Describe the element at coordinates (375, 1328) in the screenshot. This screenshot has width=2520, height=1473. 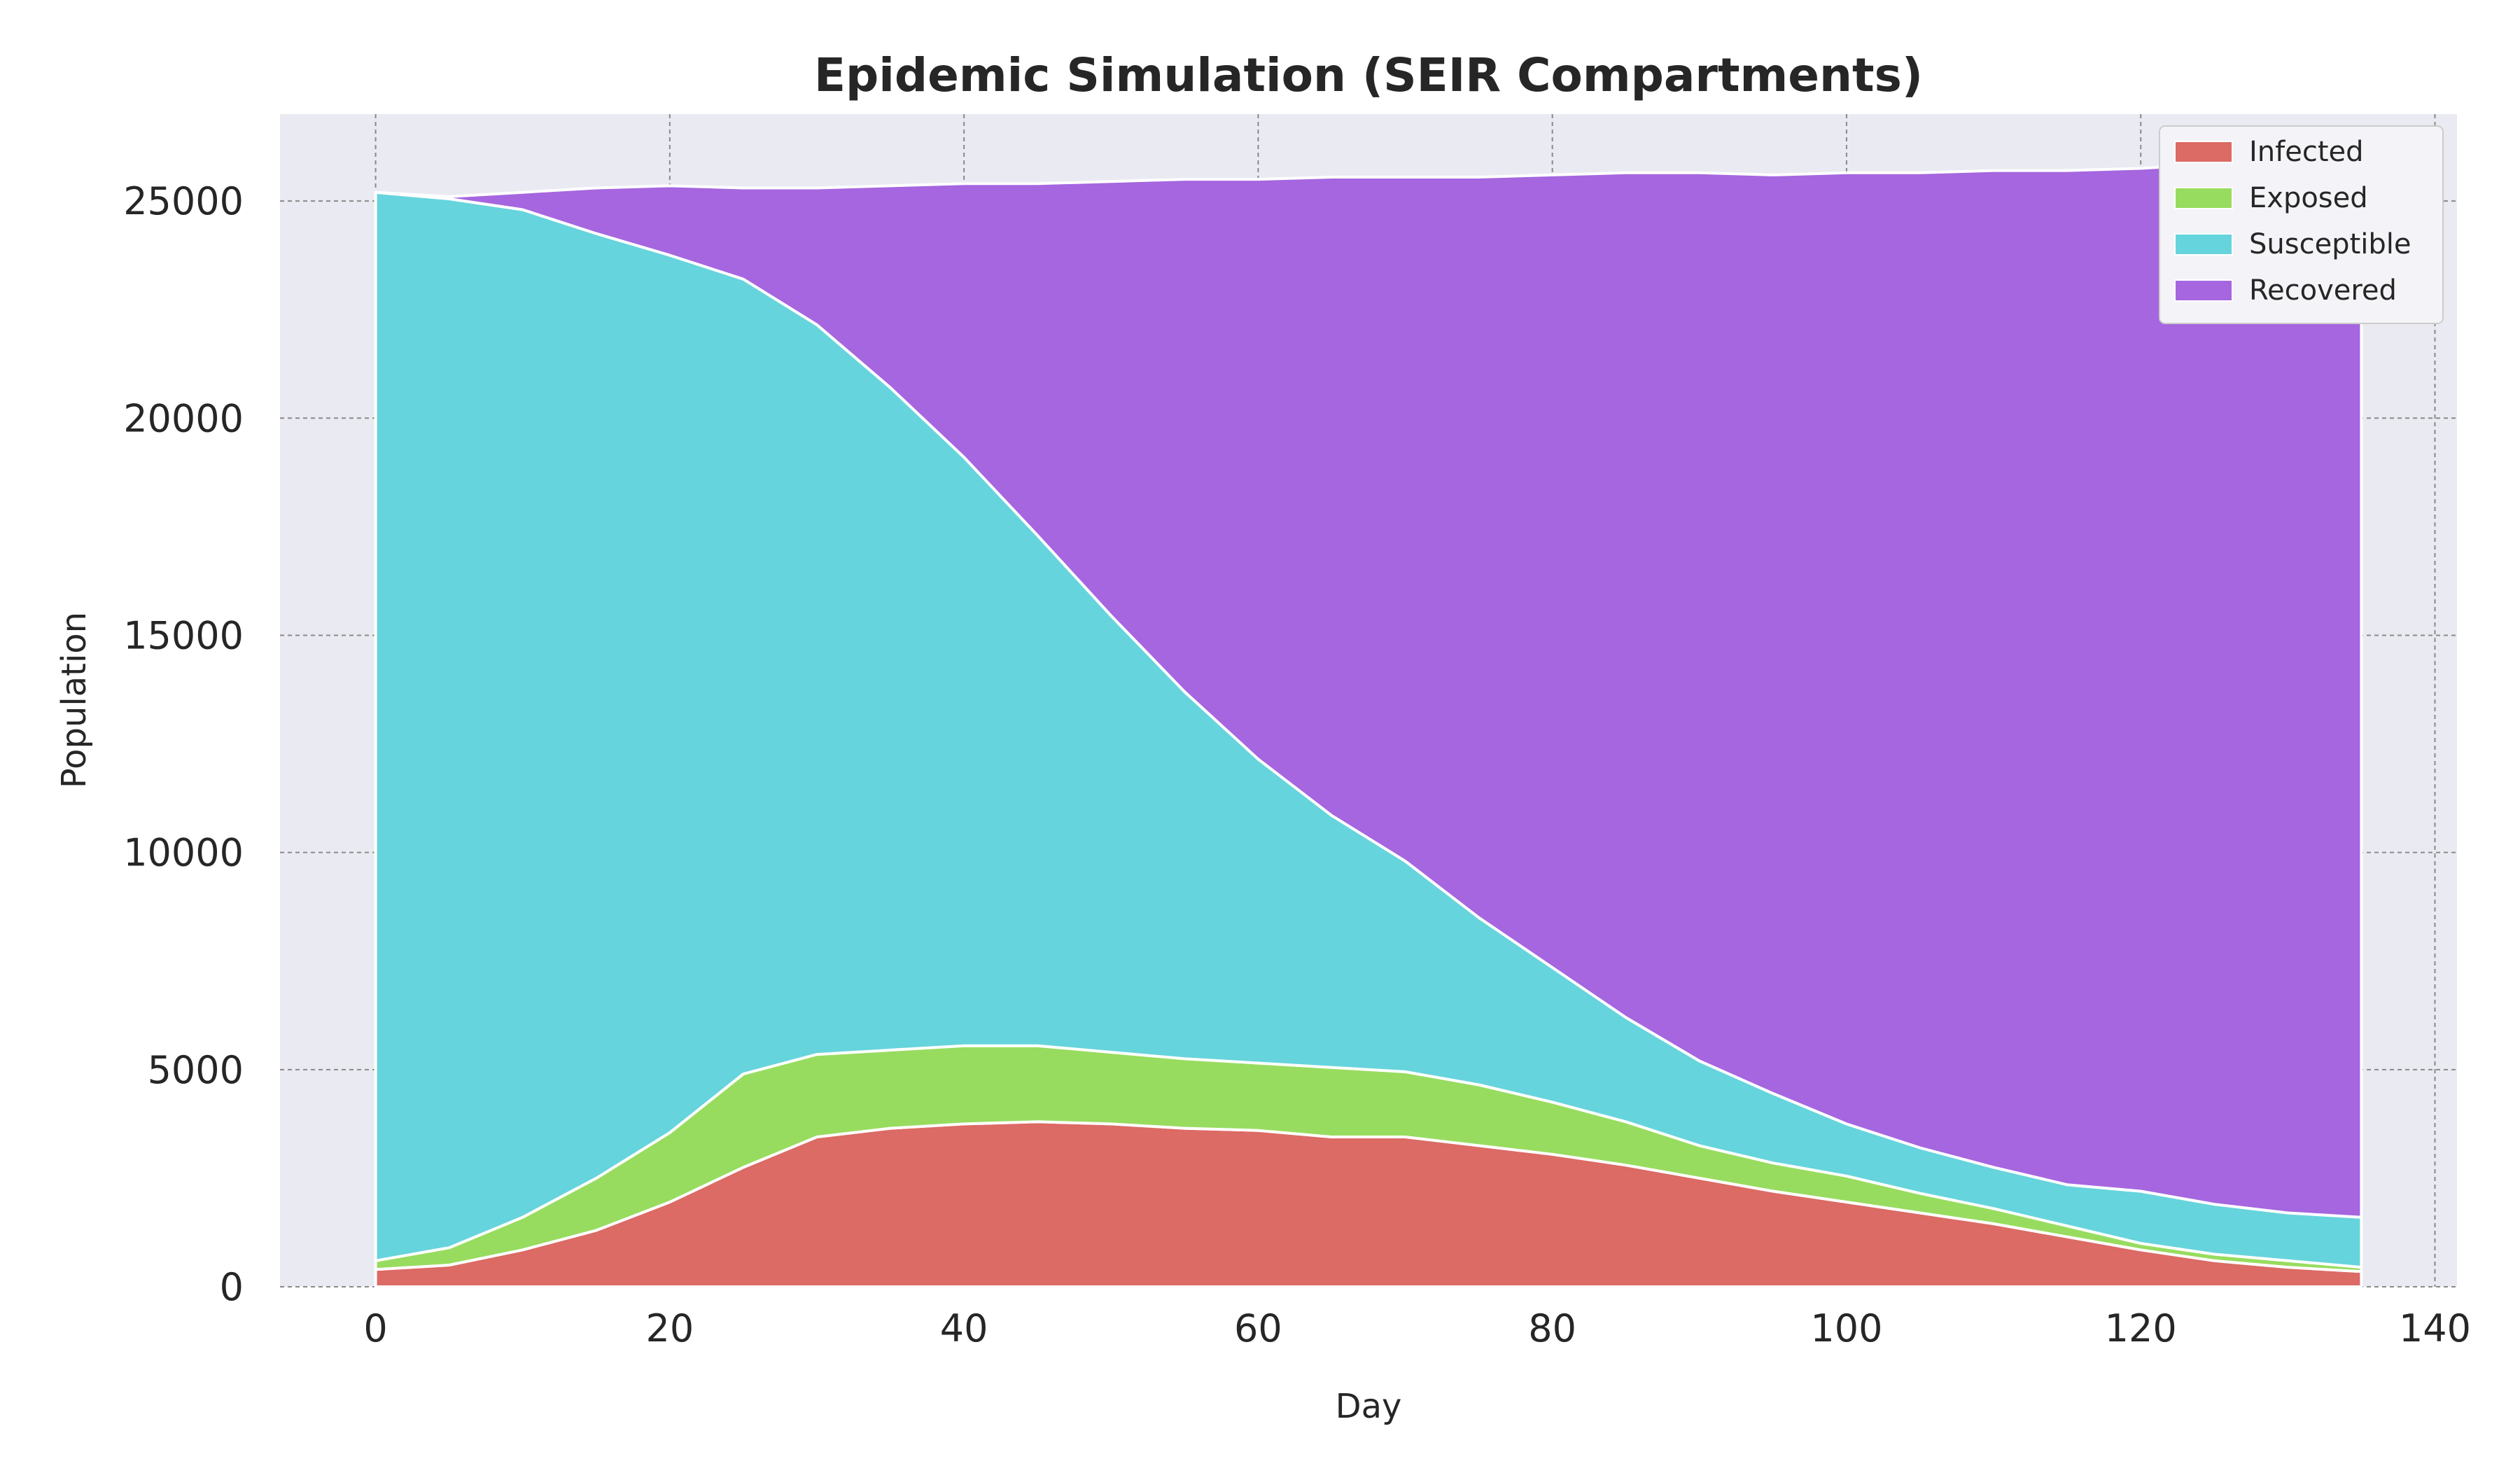
I see `x-tick-label: 0` at that location.